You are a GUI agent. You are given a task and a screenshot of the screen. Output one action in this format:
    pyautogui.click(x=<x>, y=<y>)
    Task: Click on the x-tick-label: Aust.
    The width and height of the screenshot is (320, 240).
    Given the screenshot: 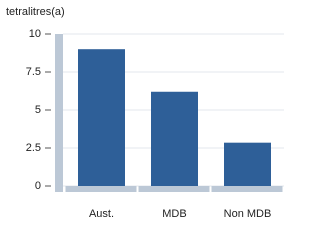 What is the action you would take?
    pyautogui.click(x=101, y=214)
    